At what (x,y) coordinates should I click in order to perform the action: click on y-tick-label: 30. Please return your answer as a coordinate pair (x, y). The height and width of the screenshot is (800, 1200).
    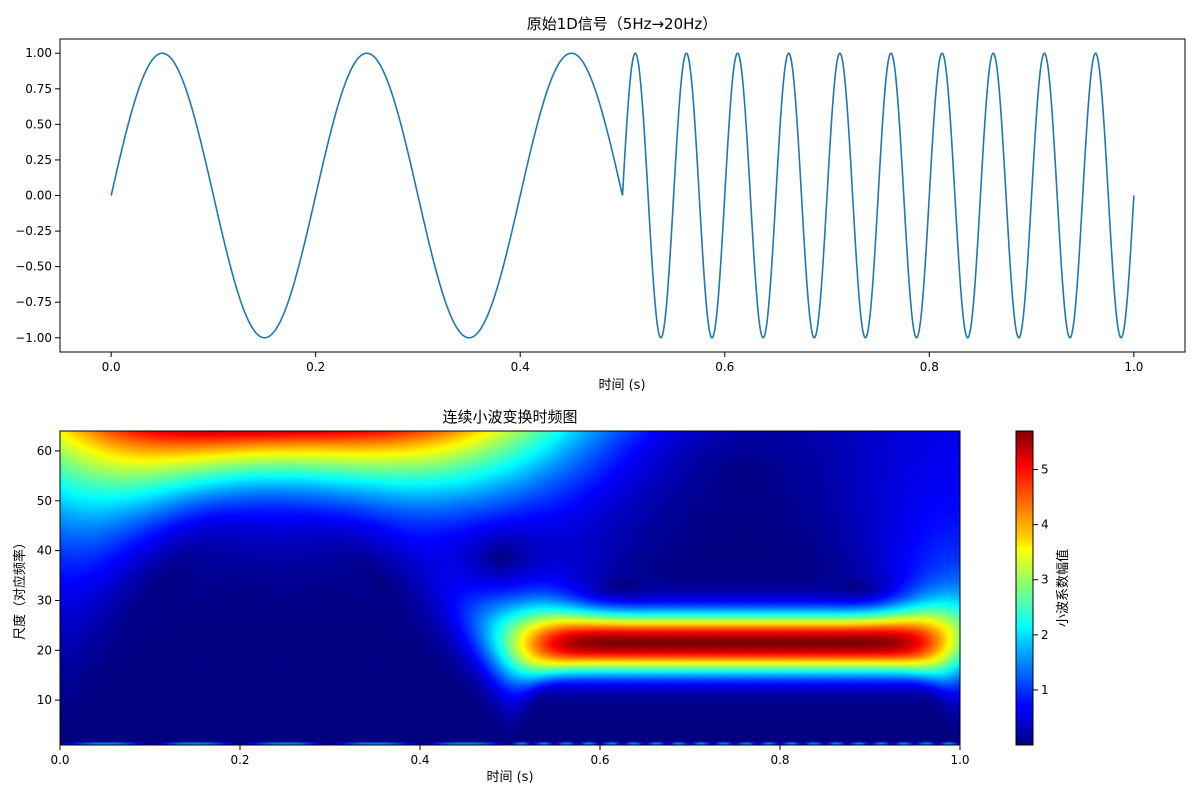
    Looking at the image, I should click on (44, 600).